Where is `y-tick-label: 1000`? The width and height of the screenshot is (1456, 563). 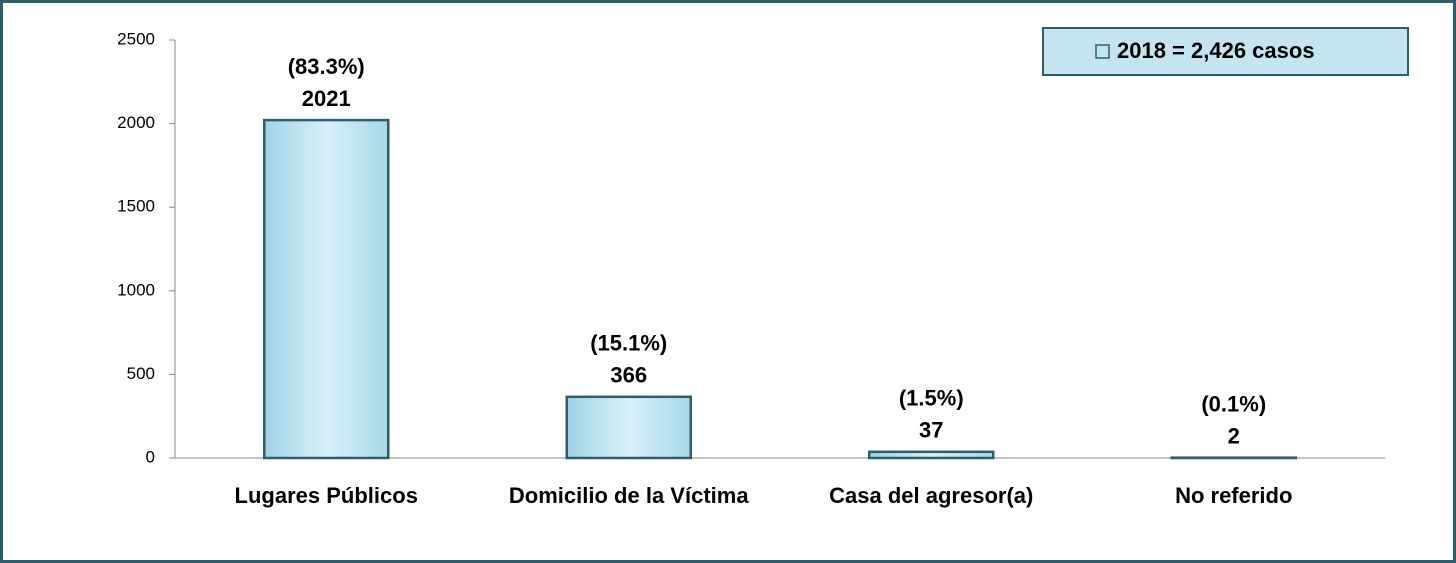 y-tick-label: 1000 is located at coordinates (136, 289).